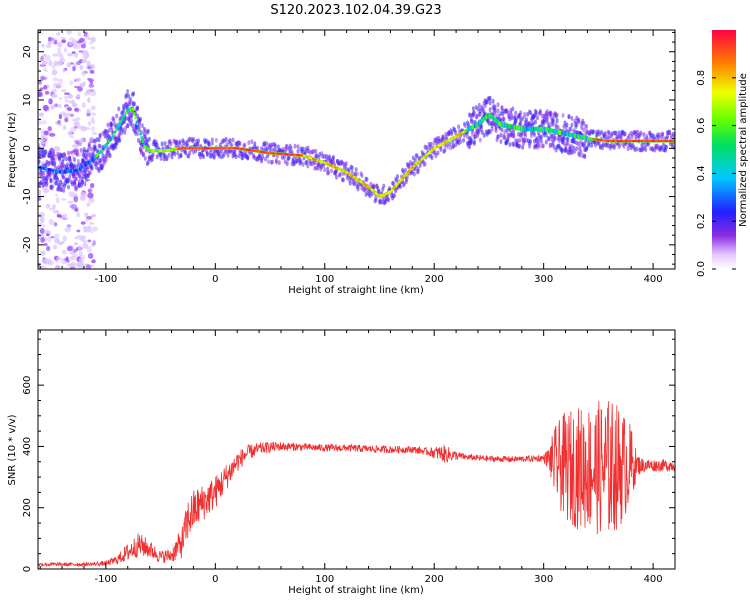  What do you see at coordinates (12, 449) in the screenshot?
I see `snr-y-axis-label: SNR (10 * v/v)` at bounding box center [12, 449].